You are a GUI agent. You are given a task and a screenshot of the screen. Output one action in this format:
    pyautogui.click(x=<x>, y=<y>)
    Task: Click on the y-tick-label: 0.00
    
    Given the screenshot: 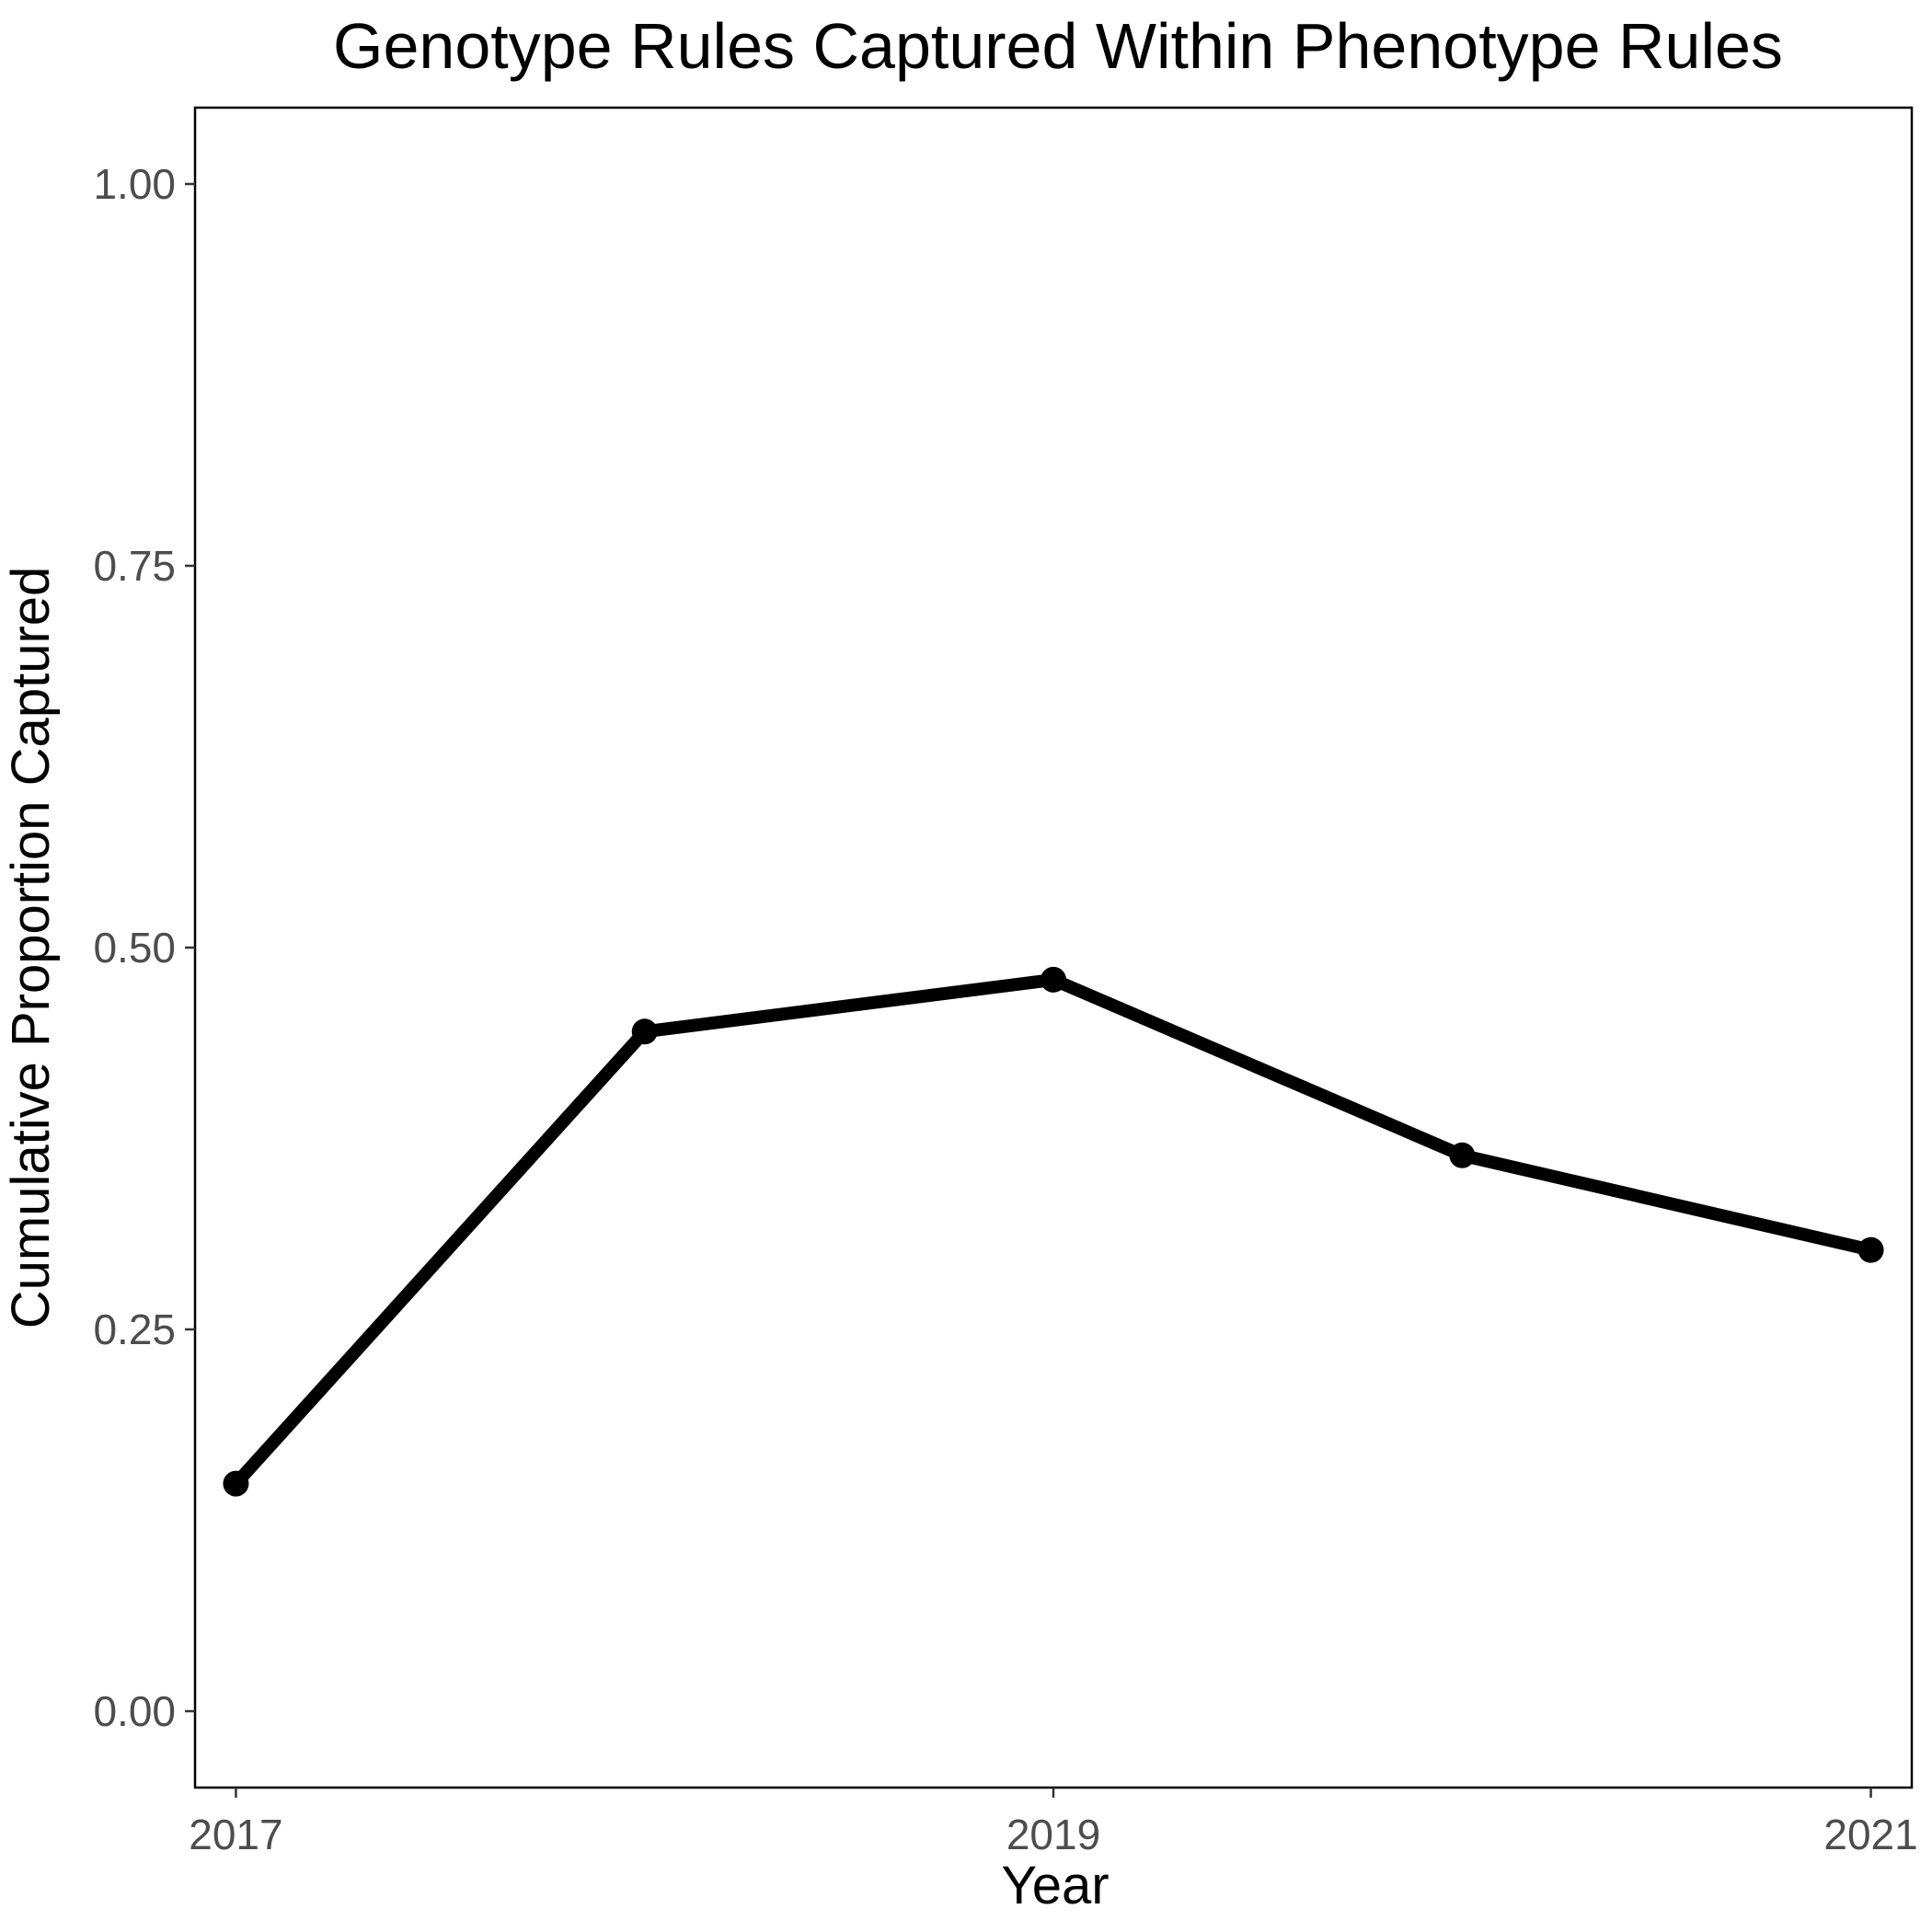 What is the action you would take?
    pyautogui.click(x=134, y=1711)
    